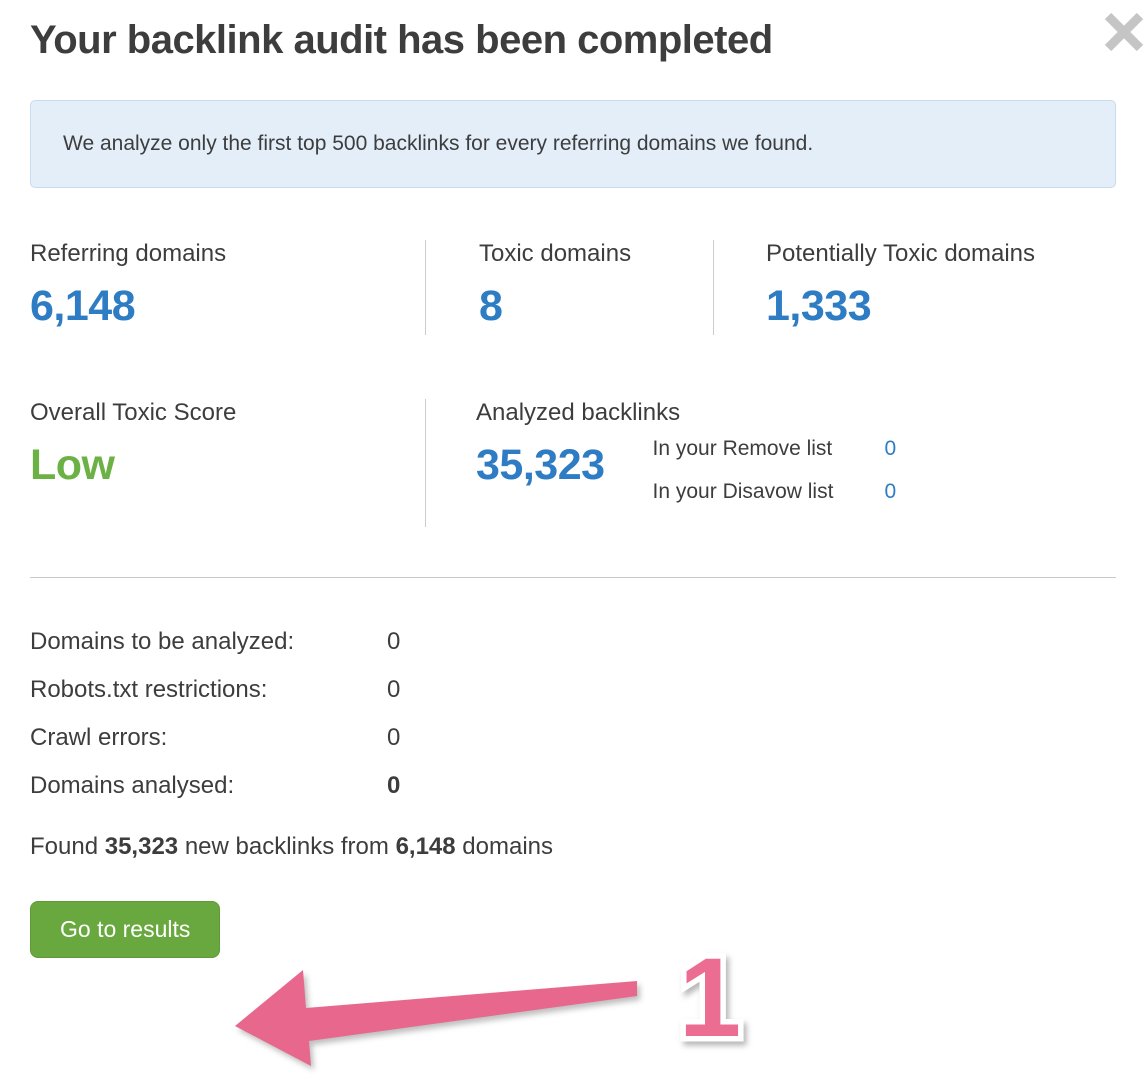 This screenshot has height=1091, width=1146. Describe the element at coordinates (440, 1021) in the screenshot. I see `annotation-arrow-icon` at that location.